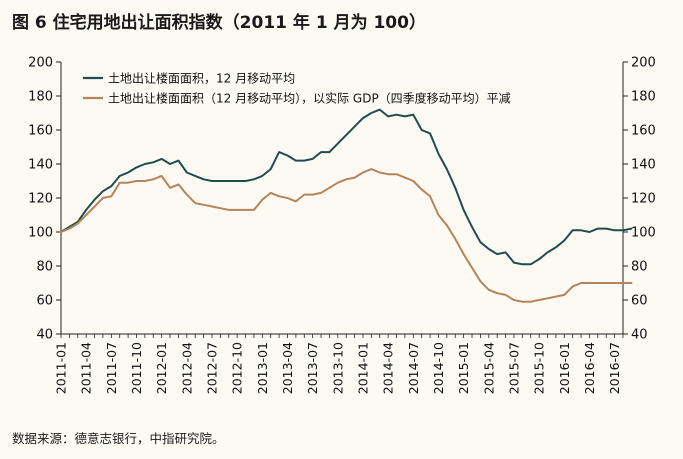 The image size is (683, 459). Describe the element at coordinates (643, 97) in the screenshot. I see `y-tick-label-right: 180` at that location.